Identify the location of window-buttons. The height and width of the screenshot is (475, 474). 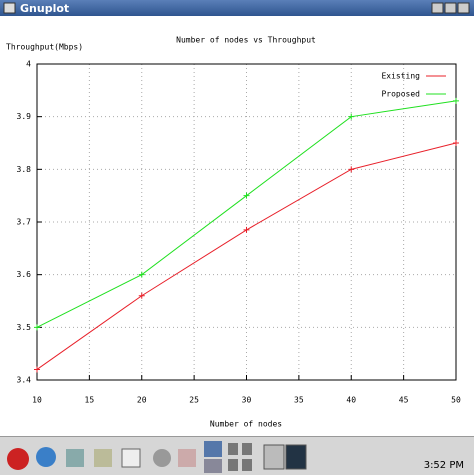
(451, 8).